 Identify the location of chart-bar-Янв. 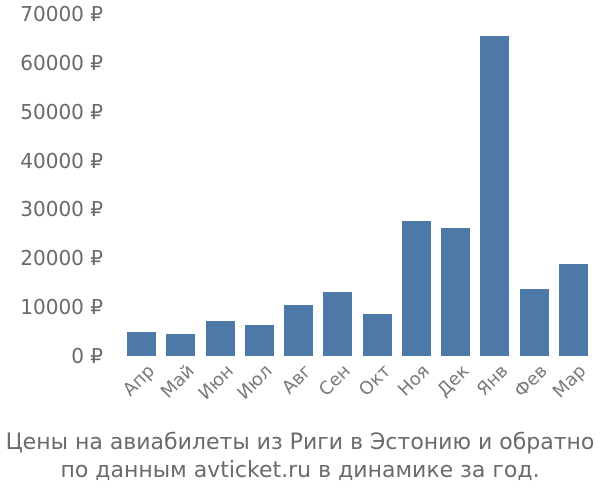
(495, 195).